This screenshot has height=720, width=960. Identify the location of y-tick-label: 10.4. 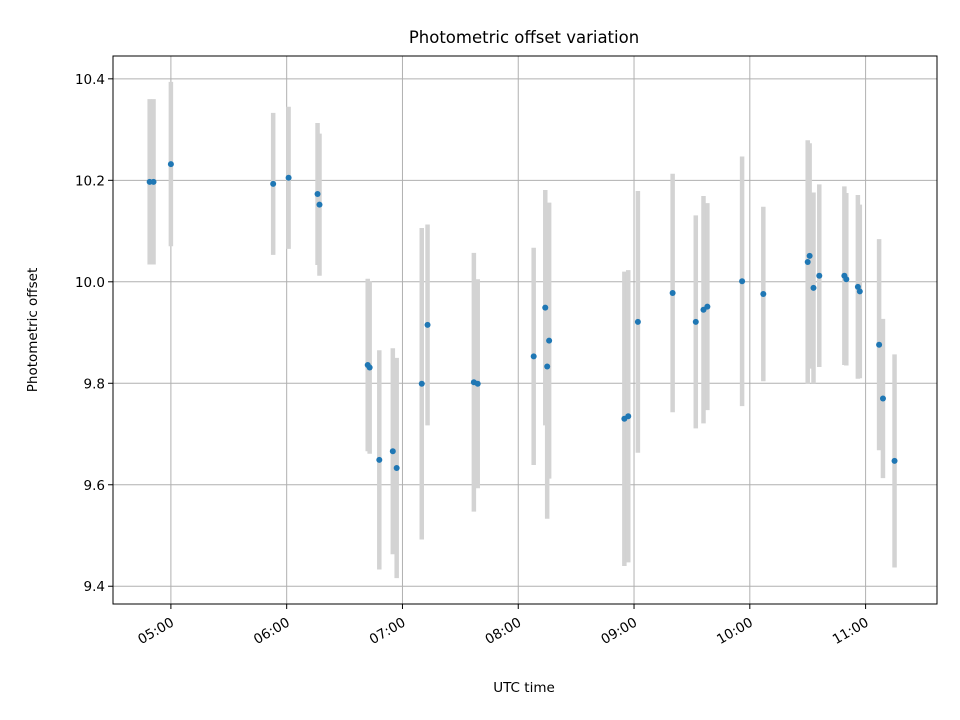
(90, 80).